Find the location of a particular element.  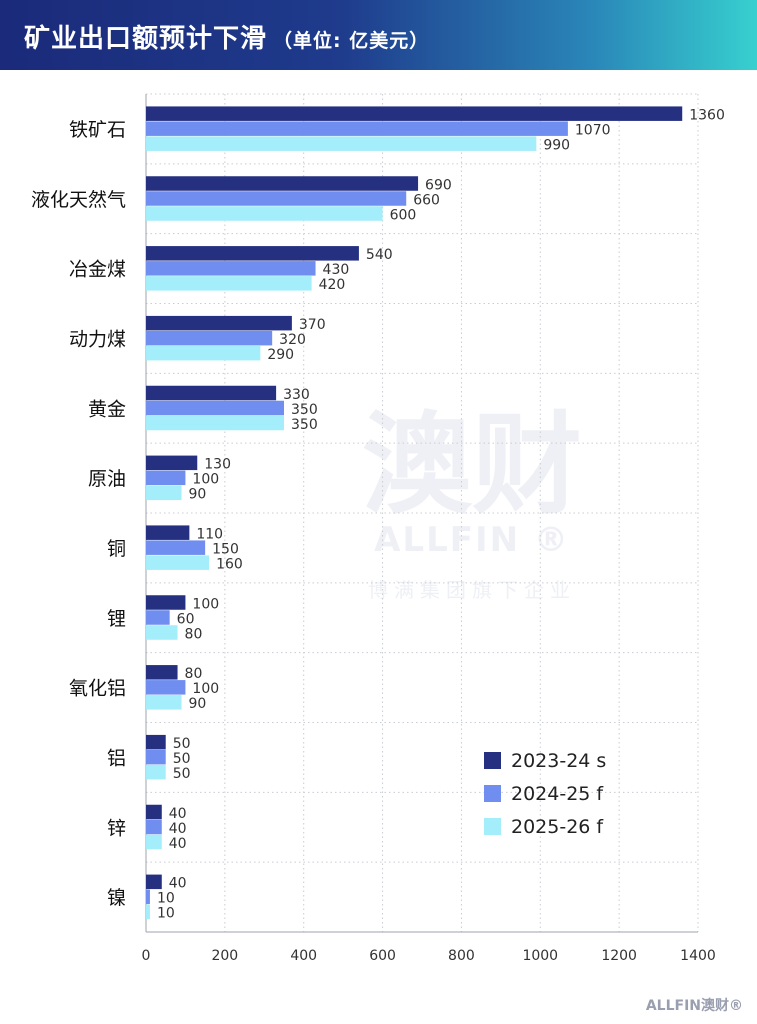

data-label: 430 is located at coordinates (336, 270).